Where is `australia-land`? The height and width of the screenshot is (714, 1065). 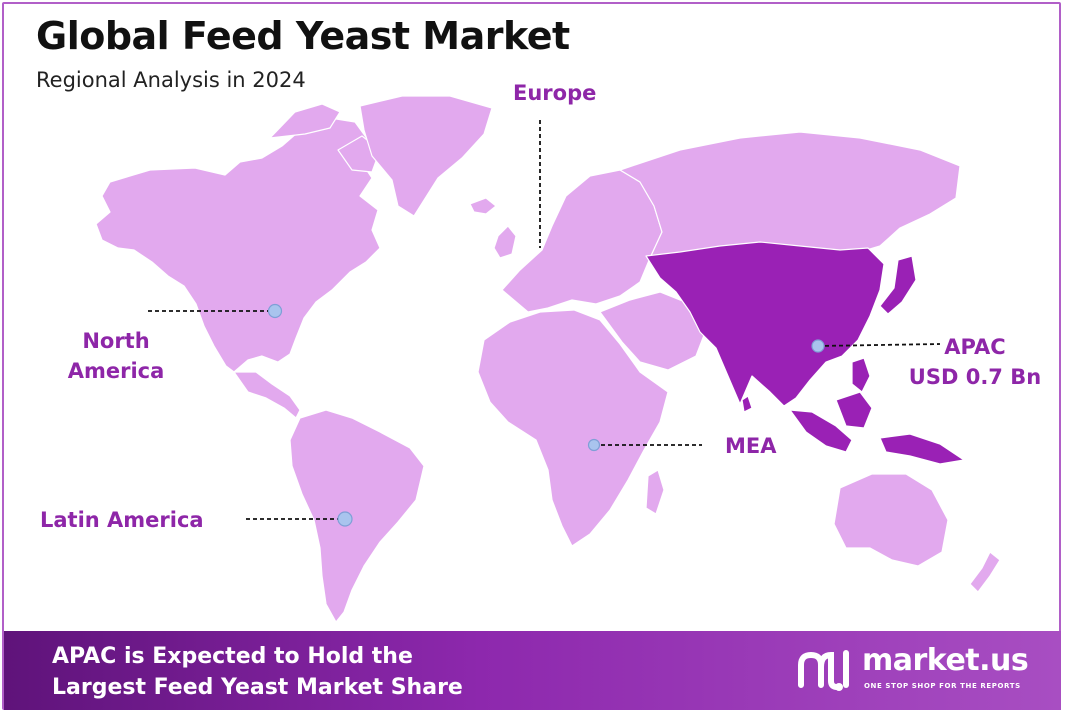 australia-land is located at coordinates (891, 520).